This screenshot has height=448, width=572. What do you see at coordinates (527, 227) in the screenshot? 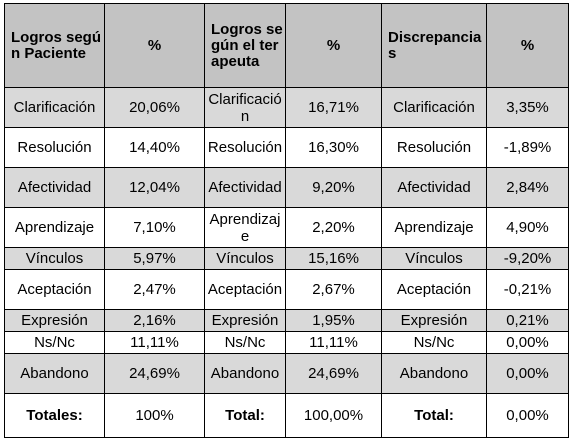
I see `discrepancy-percent-cell: 4,90%` at bounding box center [527, 227].